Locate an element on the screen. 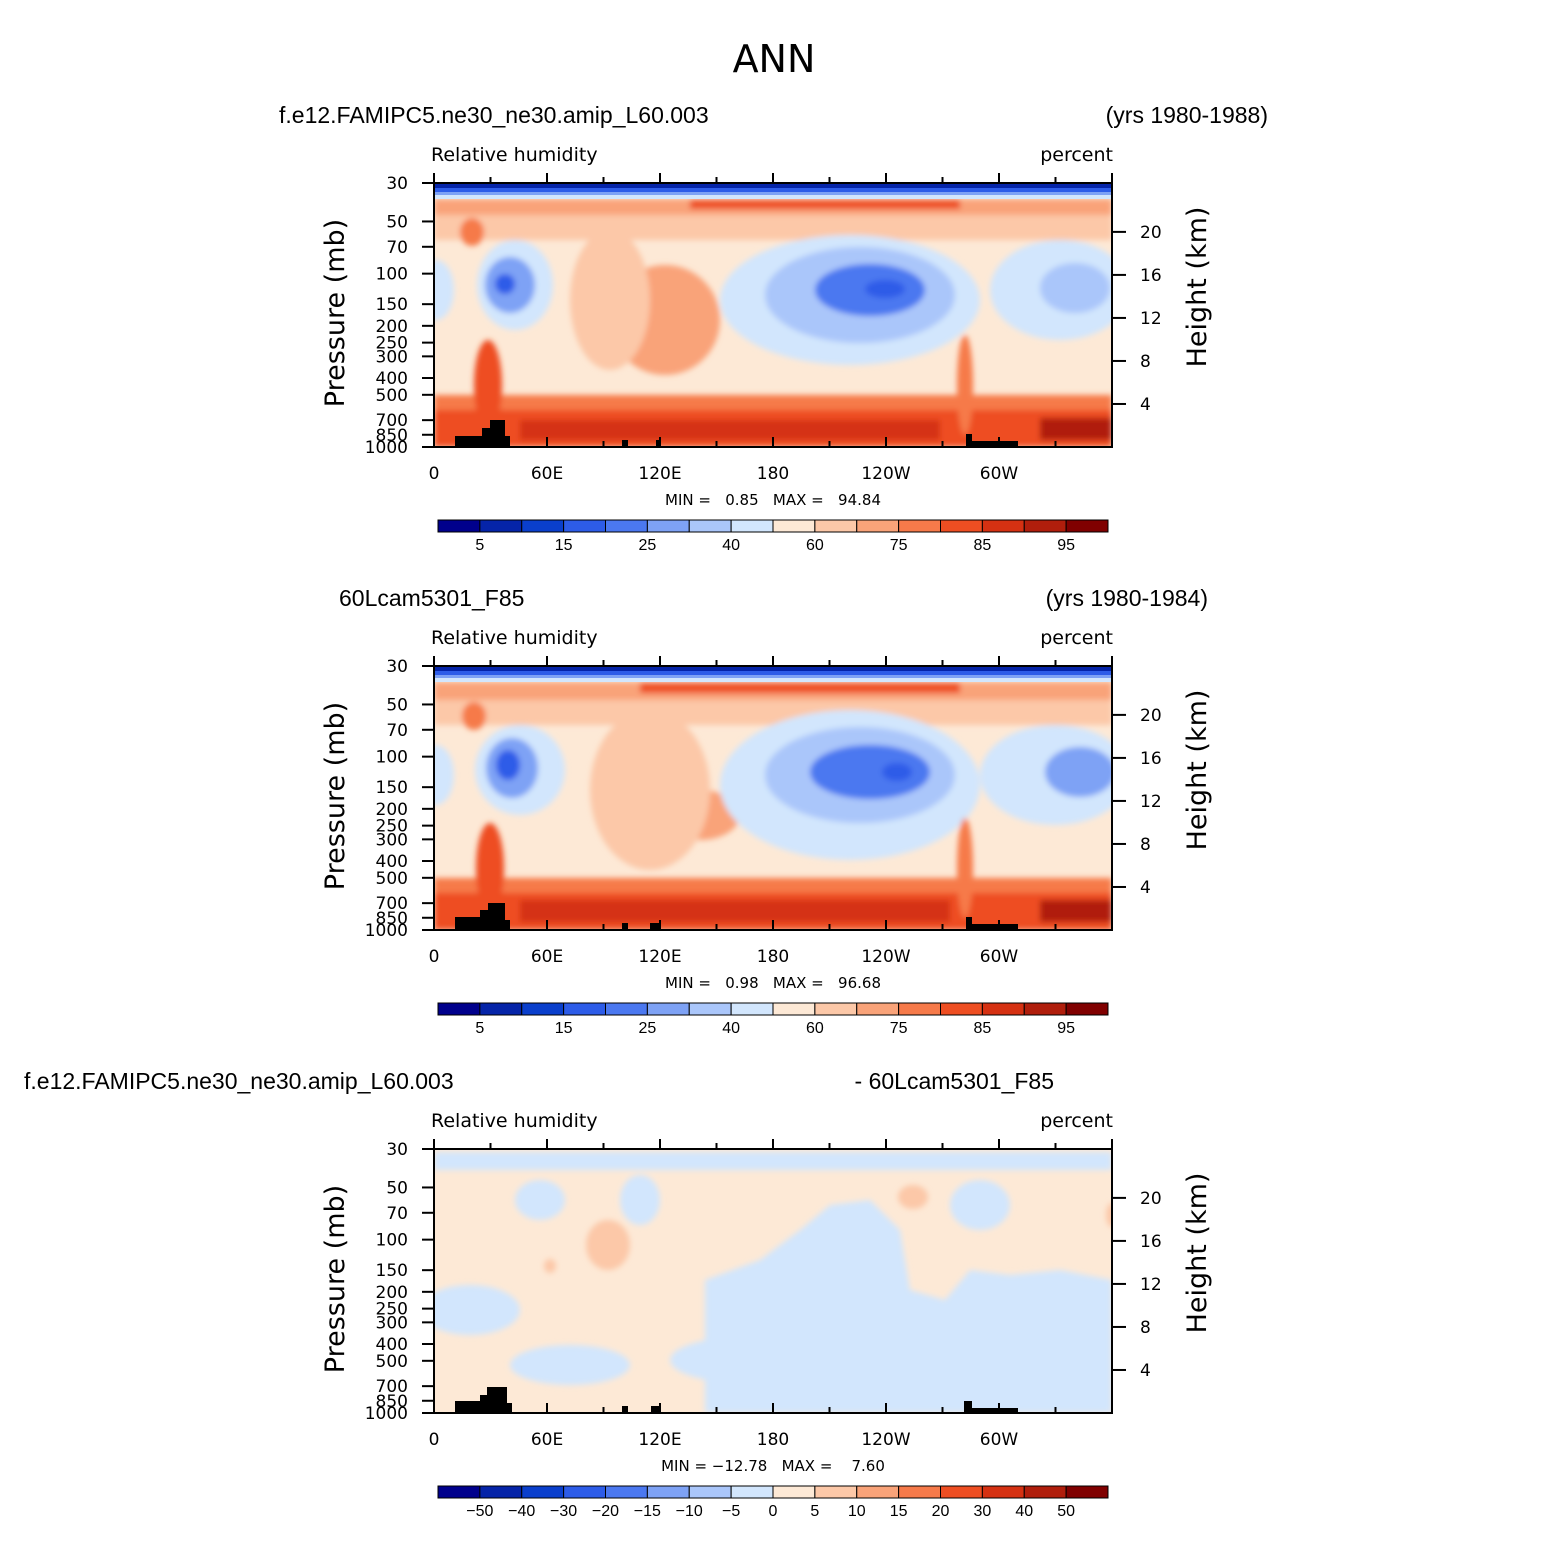  panel-2-field-dry-atlantic-inner is located at coordinates (1078, 772).